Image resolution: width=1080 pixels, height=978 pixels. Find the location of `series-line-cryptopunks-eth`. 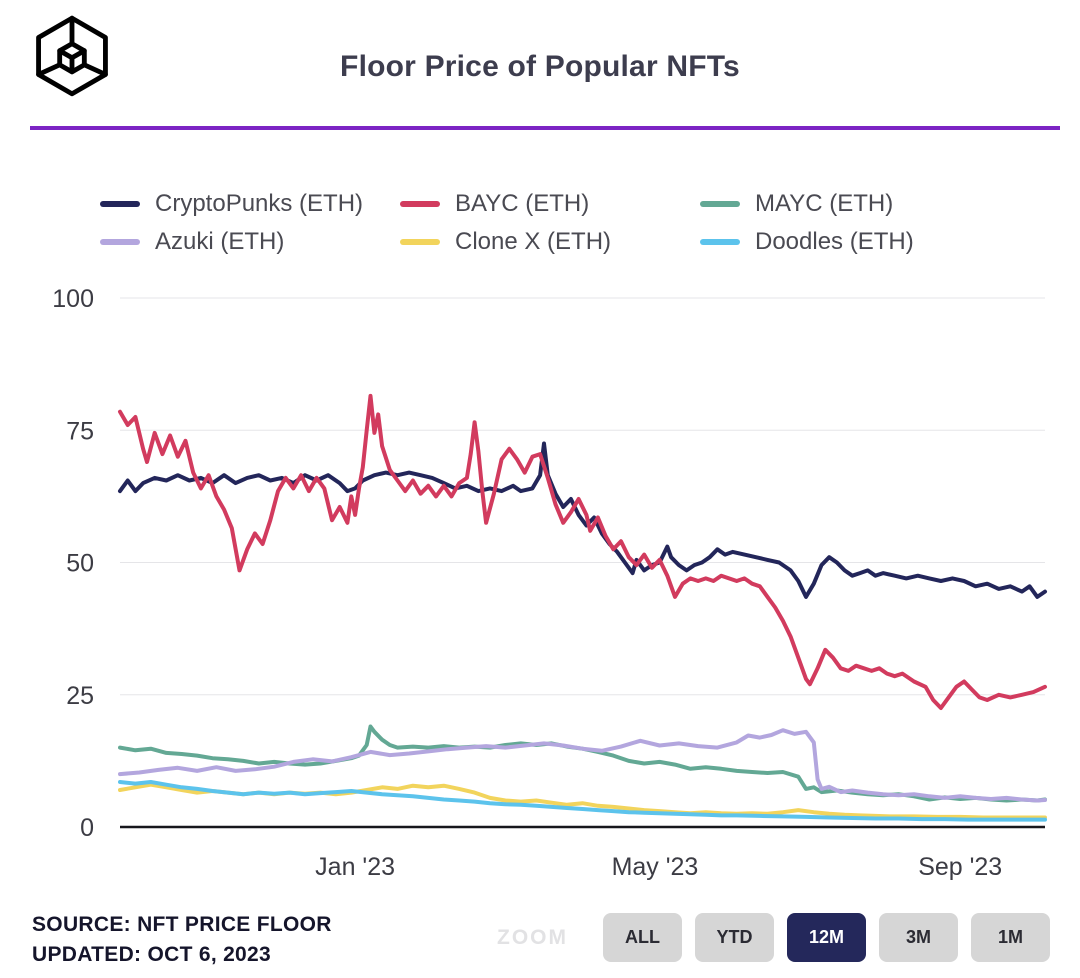

series-line-cryptopunks-eth is located at coordinates (582, 520).